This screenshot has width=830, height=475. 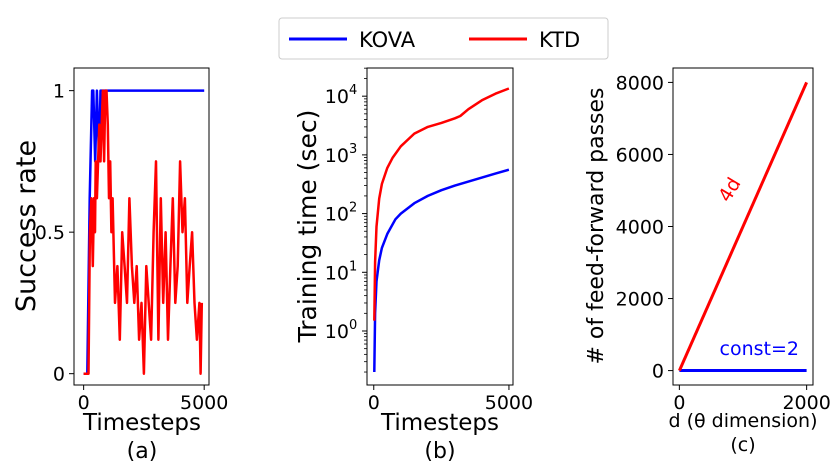 What do you see at coordinates (341, 271) in the screenshot?
I see `panel-b-ytick-label-1: 10¹` at bounding box center [341, 271].